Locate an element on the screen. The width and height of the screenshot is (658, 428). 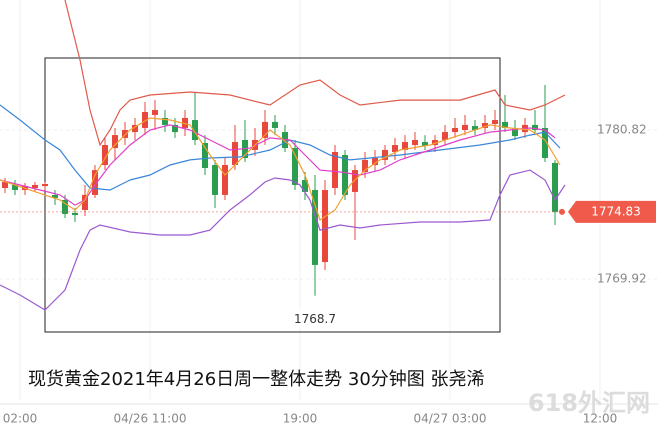
x-tick-label: 19:00 is located at coordinates (300, 419).